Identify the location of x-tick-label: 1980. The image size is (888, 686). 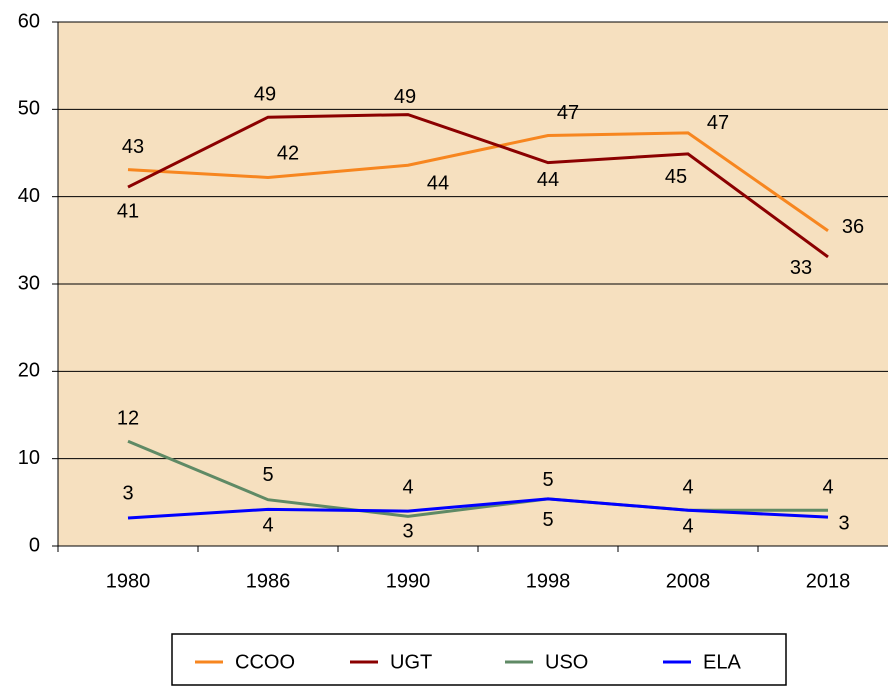
(128, 581).